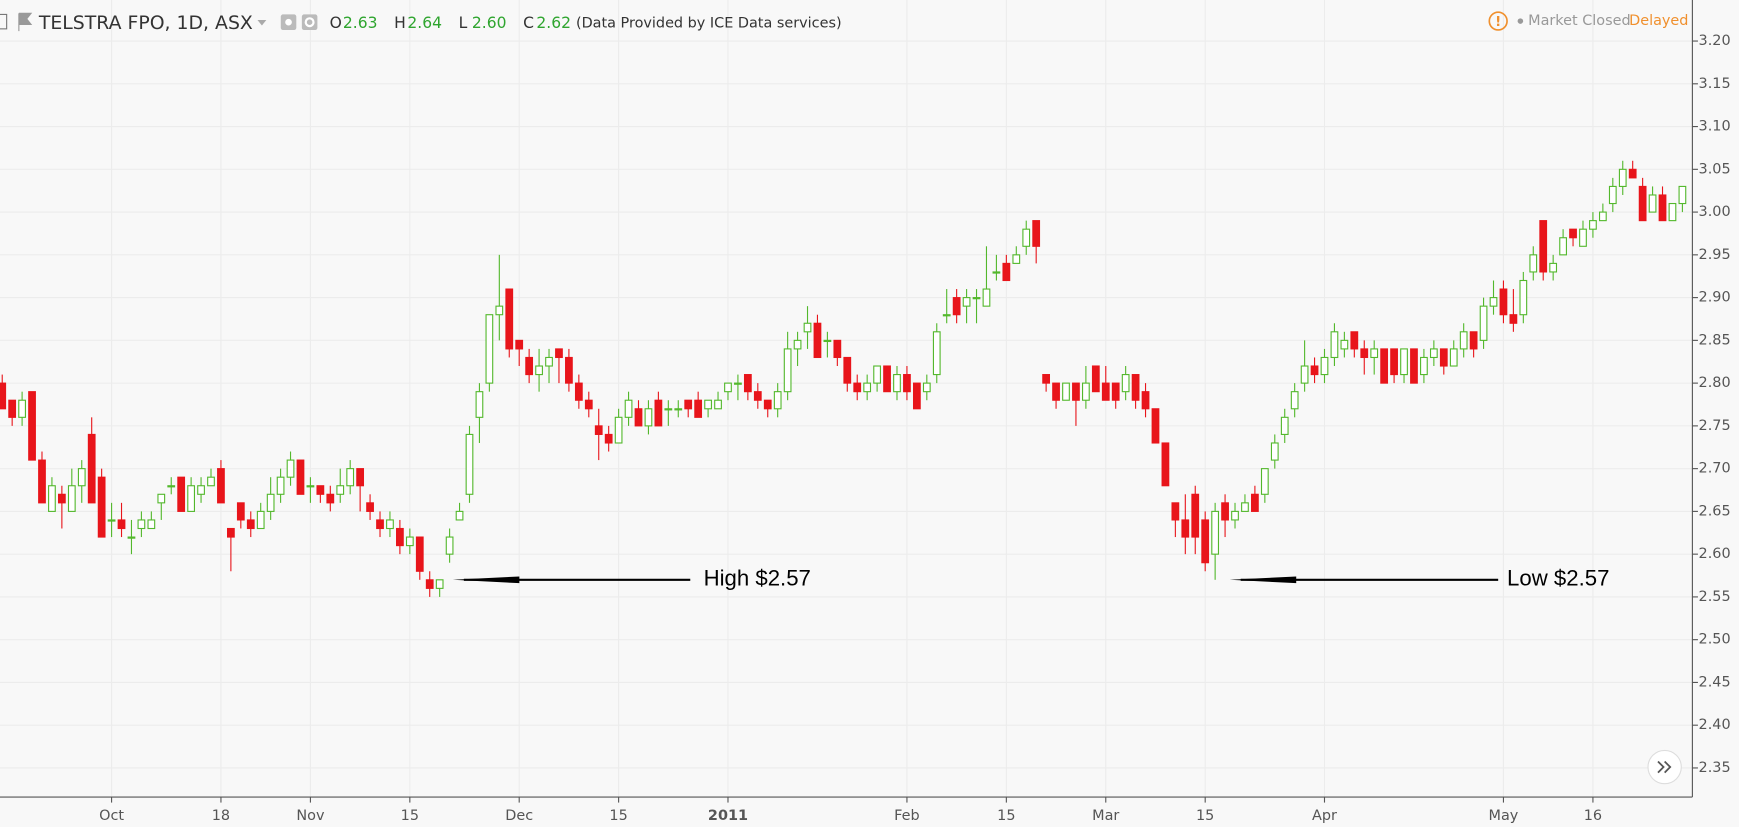 The height and width of the screenshot is (827, 1739). Describe the element at coordinates (1715, 255) in the screenshot. I see `y-tick-label: 2.95` at that location.